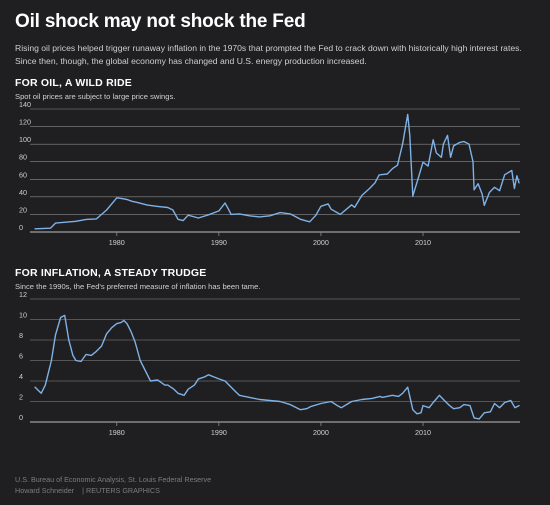 This screenshot has width=550, height=505. I want to click on oil-y-tick-label: 60, so click(23, 174).